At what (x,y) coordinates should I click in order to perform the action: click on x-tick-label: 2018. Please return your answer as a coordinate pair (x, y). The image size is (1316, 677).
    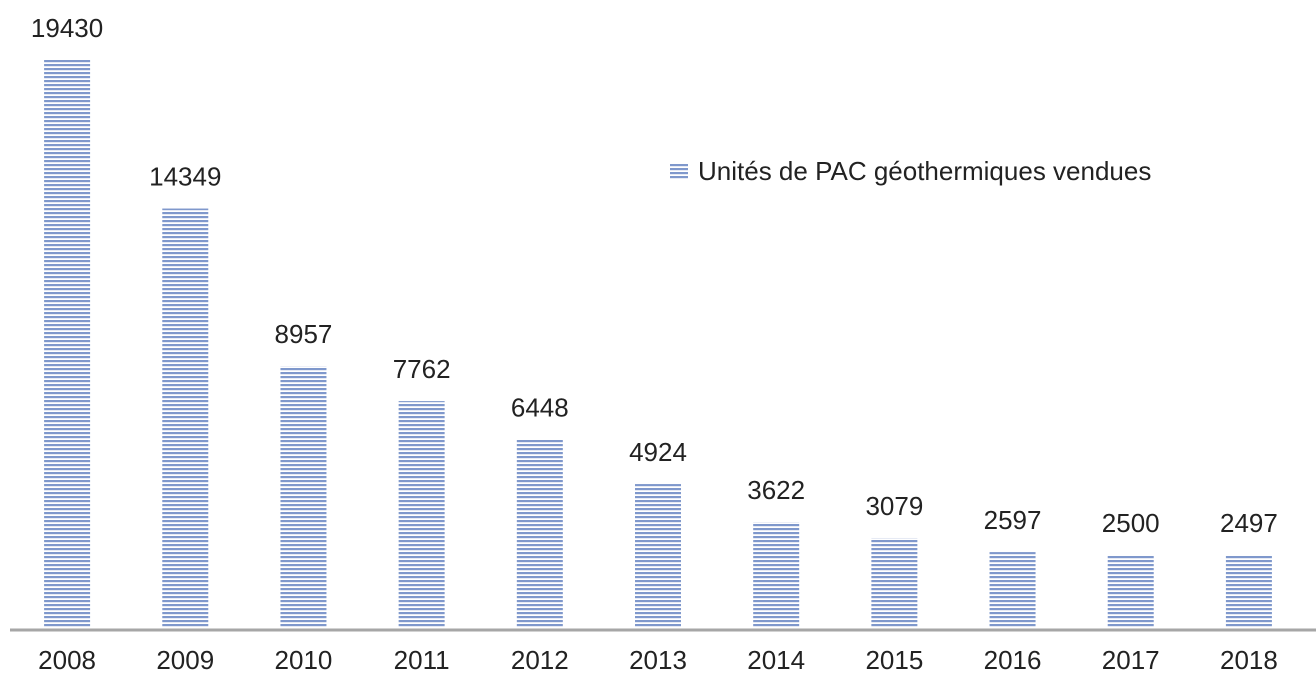
    Looking at the image, I should click on (1249, 660).